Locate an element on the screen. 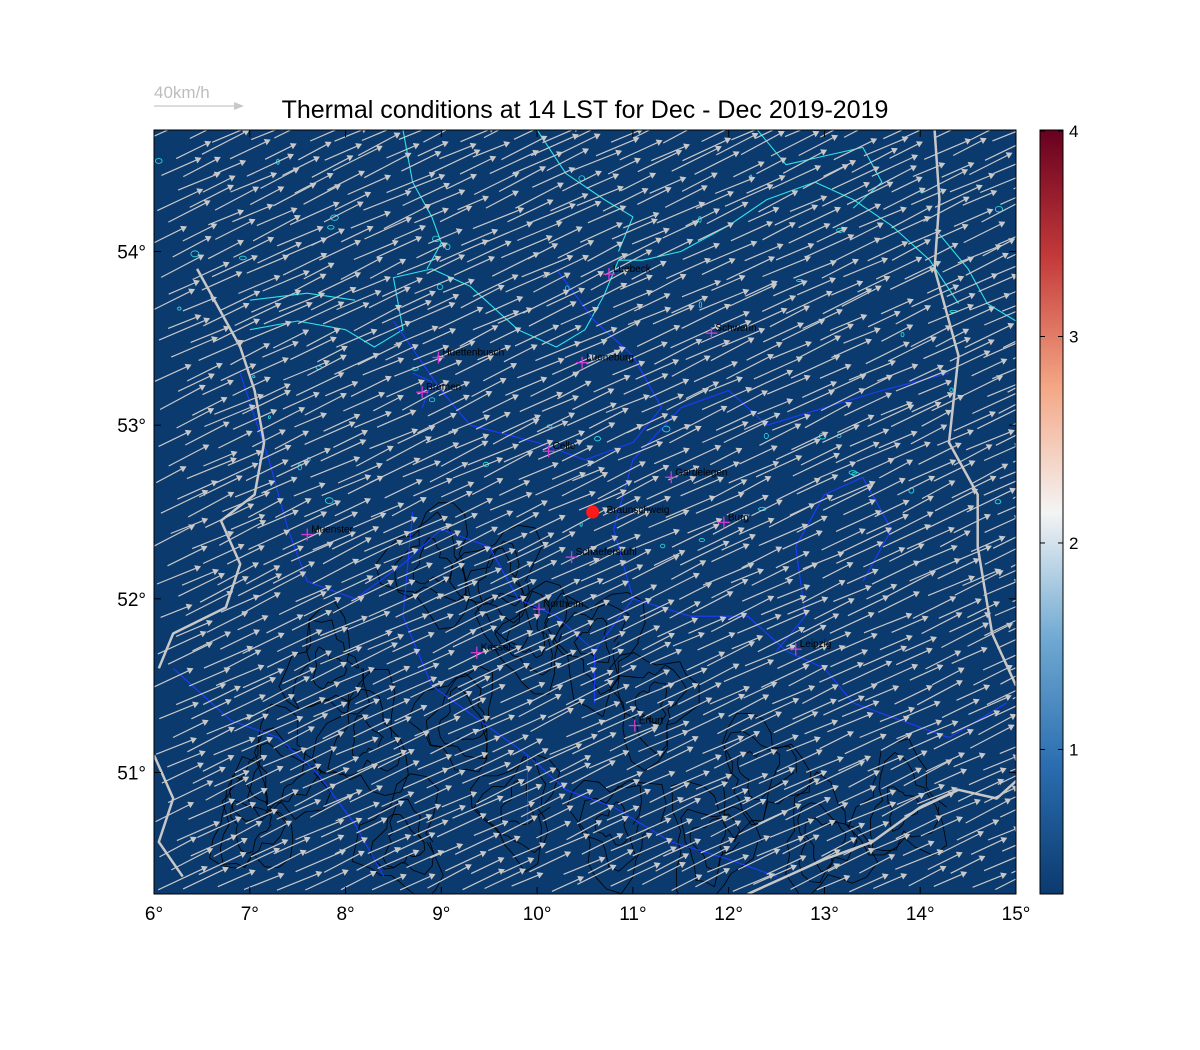 The width and height of the screenshot is (1200, 1050). colorbar-tick-label: 3 is located at coordinates (1073, 336).